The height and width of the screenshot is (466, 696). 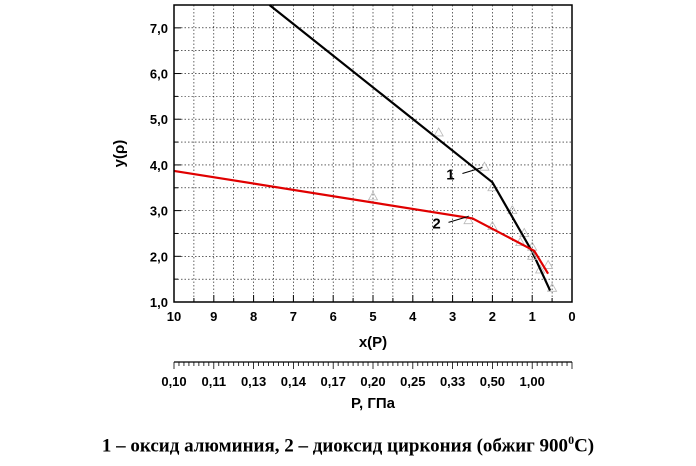 What do you see at coordinates (214, 381) in the screenshot?
I see `secondary-tick-label: 0,11` at bounding box center [214, 381].